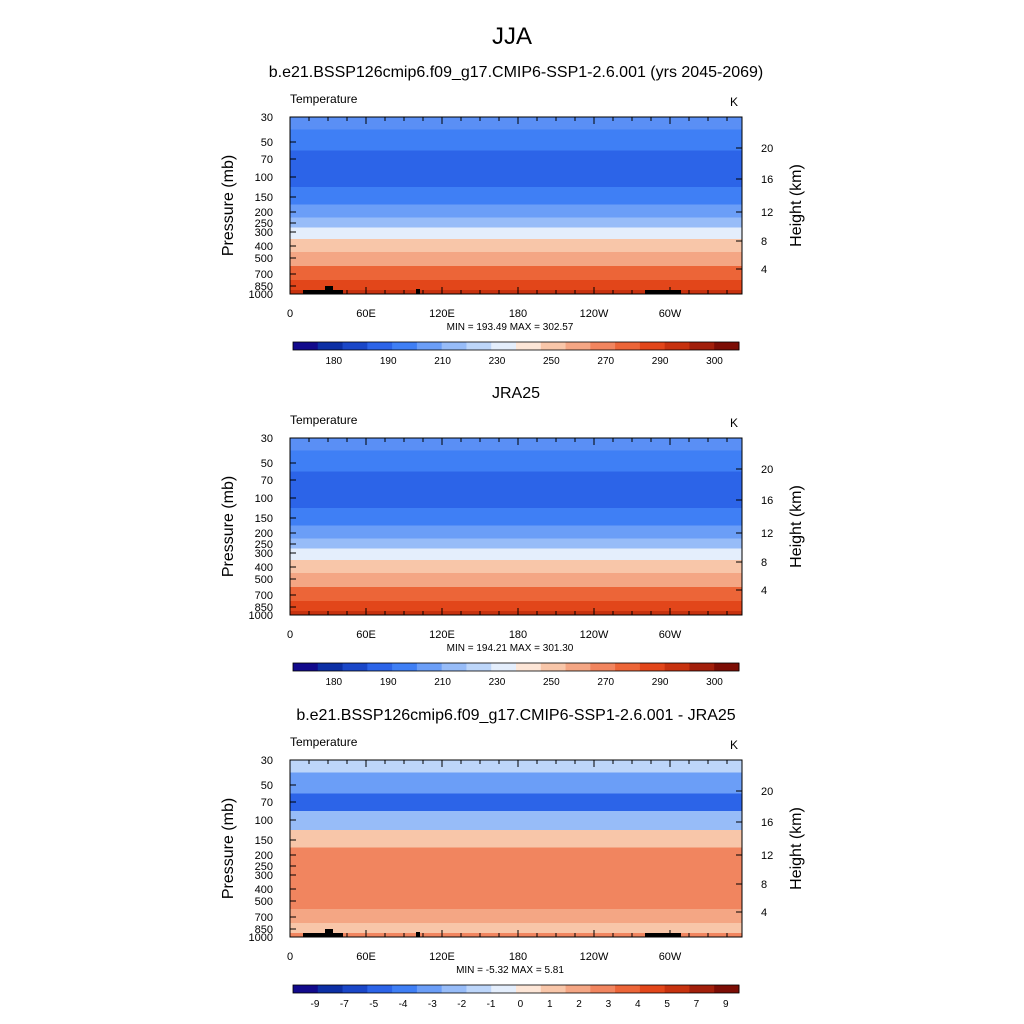 Image resolution: width=1024 pixels, height=1024 pixels. I want to click on colorbar-label: 300, so click(714, 361).